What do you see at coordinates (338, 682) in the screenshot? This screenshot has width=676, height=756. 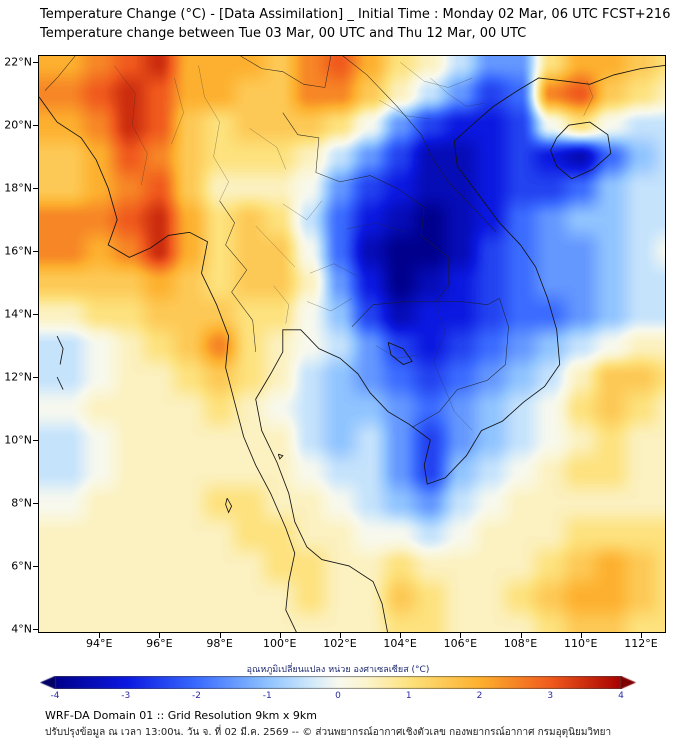 I see `colorbar` at bounding box center [338, 682].